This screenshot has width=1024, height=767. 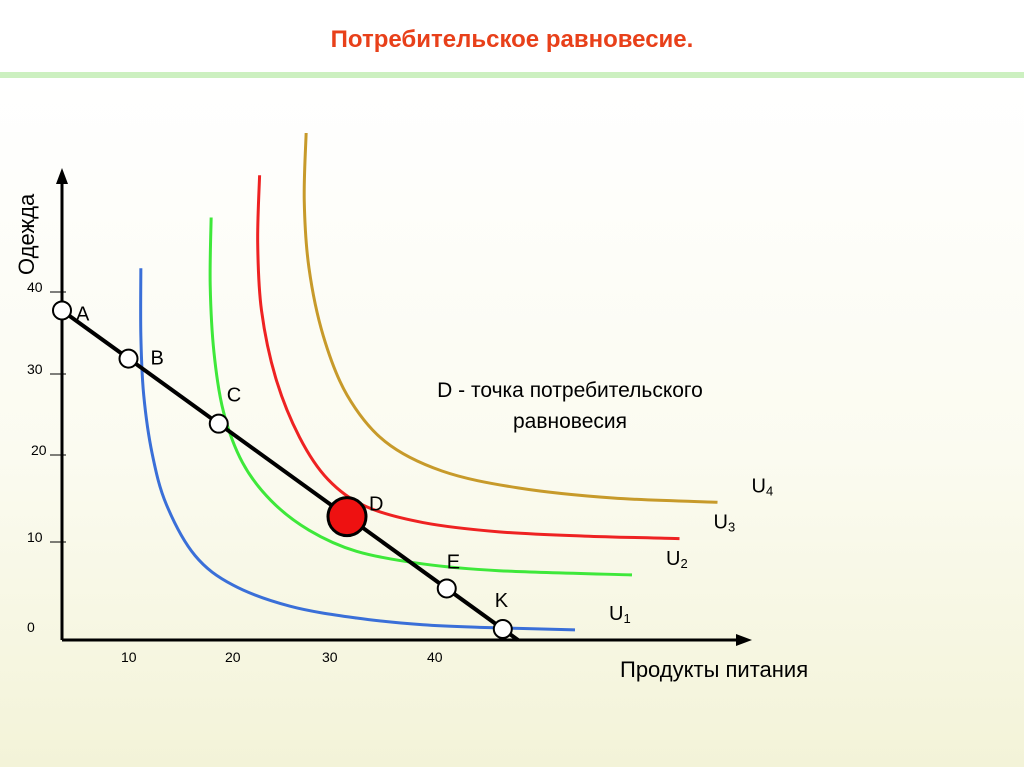 I want to click on point-label-b: B, so click(x=157, y=359).